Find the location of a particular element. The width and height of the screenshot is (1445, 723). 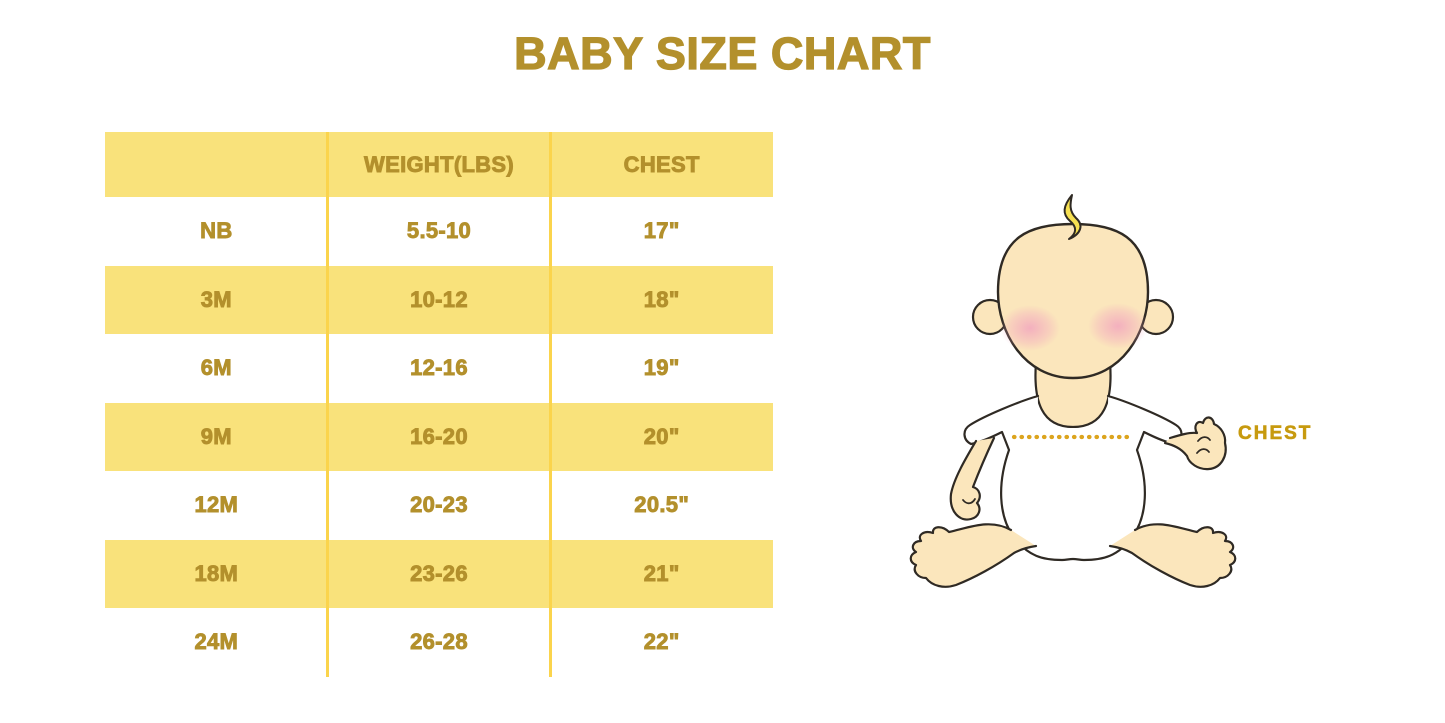

table-row: 3M 10-12 18" is located at coordinates (439, 299).